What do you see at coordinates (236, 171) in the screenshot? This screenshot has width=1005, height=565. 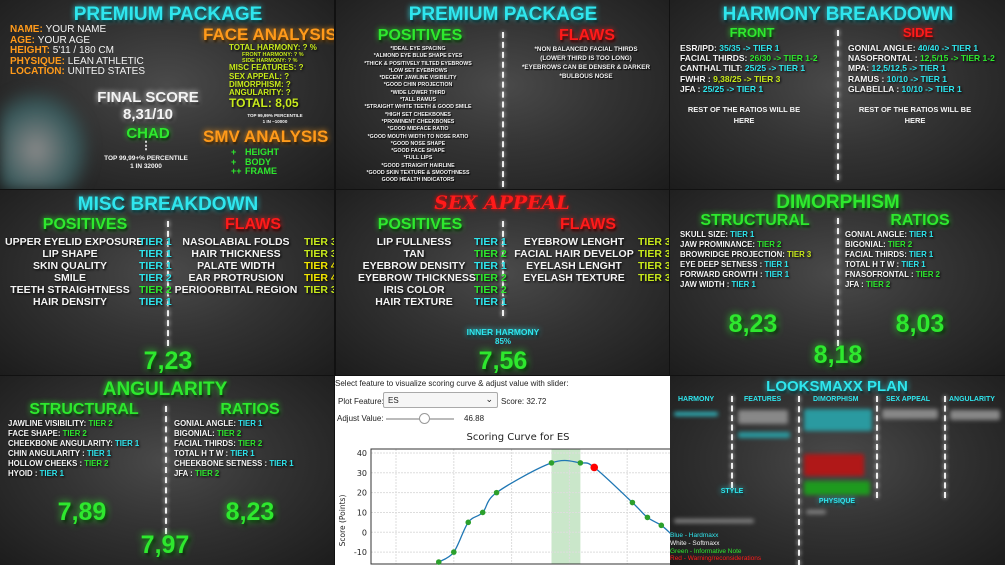 I see `plus-icon: ++` at bounding box center [236, 171].